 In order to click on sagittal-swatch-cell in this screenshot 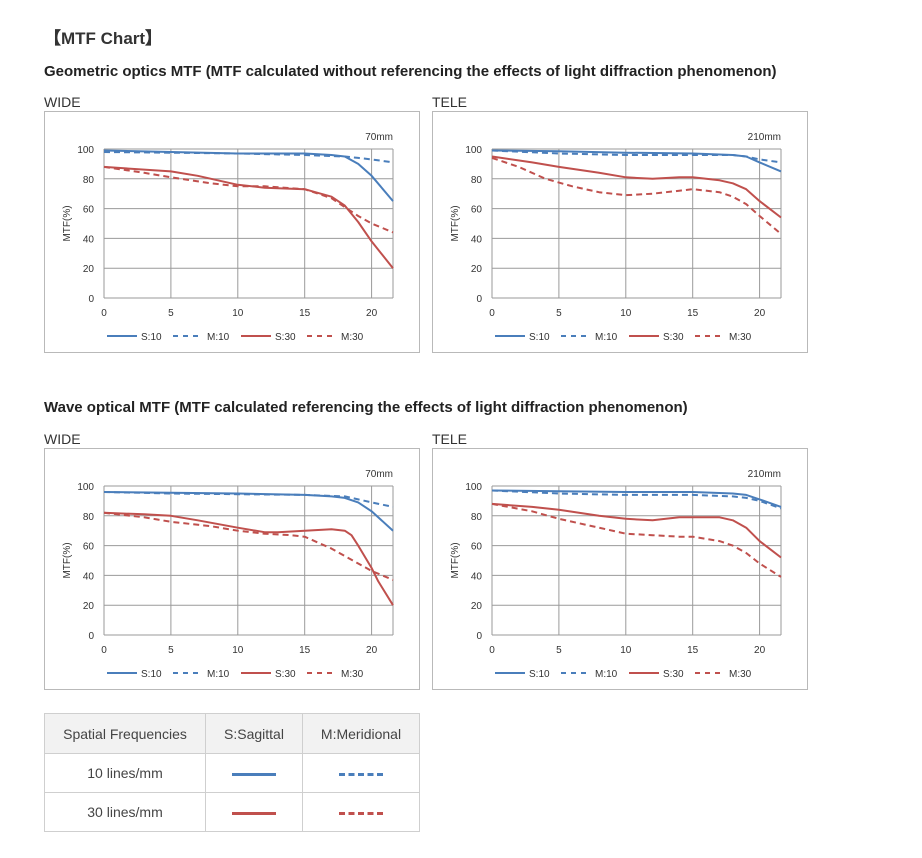, I will do `click(254, 812)`.